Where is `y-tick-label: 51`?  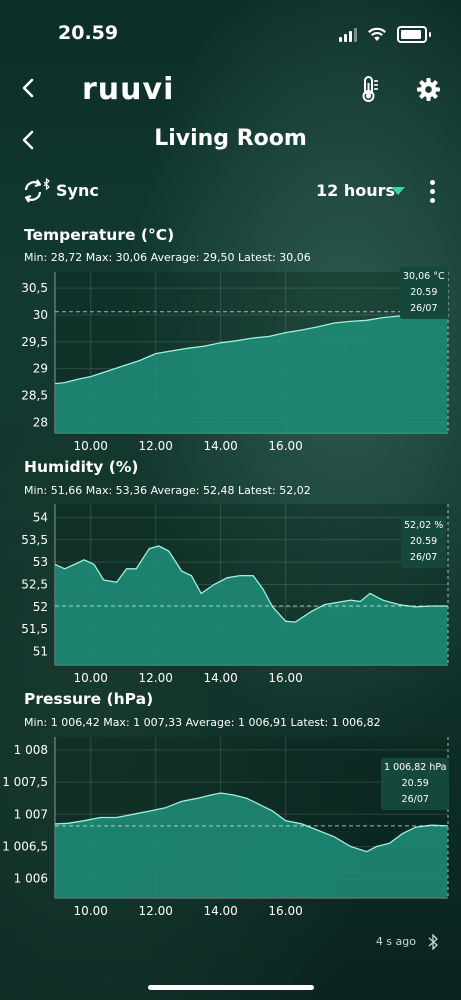
y-tick-label: 51 is located at coordinates (40, 652).